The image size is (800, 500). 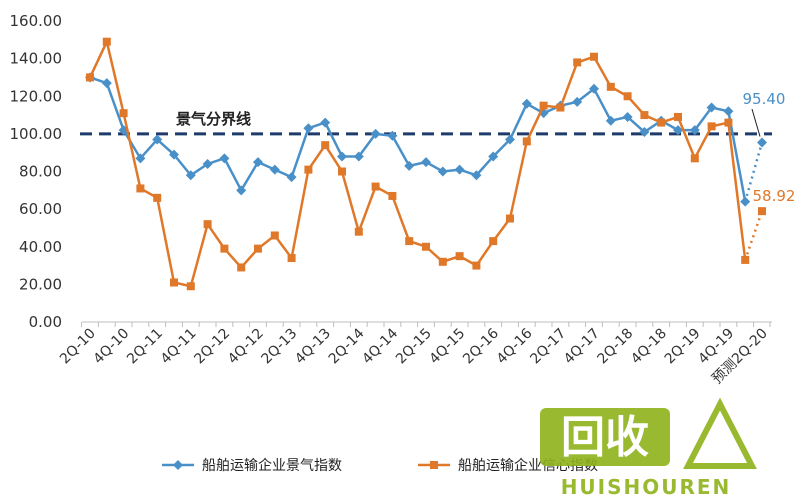 What do you see at coordinates (145, 347) in the screenshot?
I see `x-tick-label: 2Q-11` at bounding box center [145, 347].